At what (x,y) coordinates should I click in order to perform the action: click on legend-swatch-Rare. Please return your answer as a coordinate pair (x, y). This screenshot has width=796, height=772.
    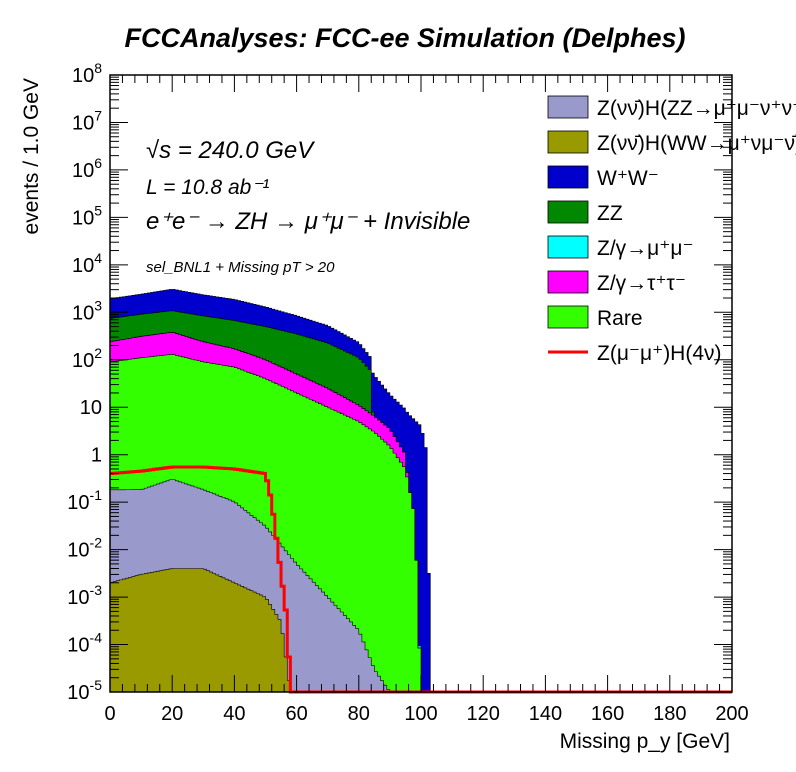
    Looking at the image, I should click on (568, 317).